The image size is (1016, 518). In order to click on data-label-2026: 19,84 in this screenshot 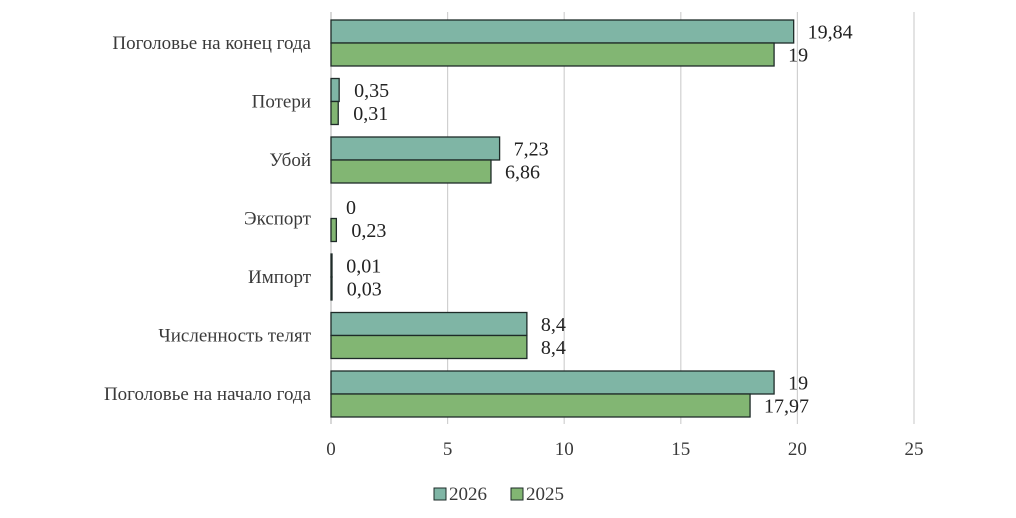, I will do `click(830, 33)`.